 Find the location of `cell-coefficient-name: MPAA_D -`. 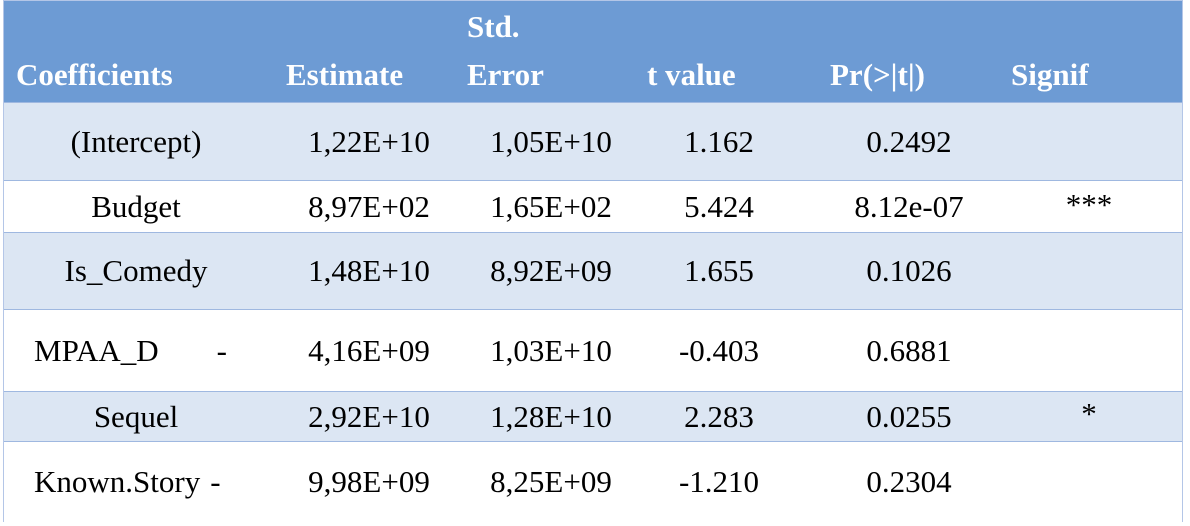

cell-coefficient-name: MPAA_D - is located at coordinates (136, 350).